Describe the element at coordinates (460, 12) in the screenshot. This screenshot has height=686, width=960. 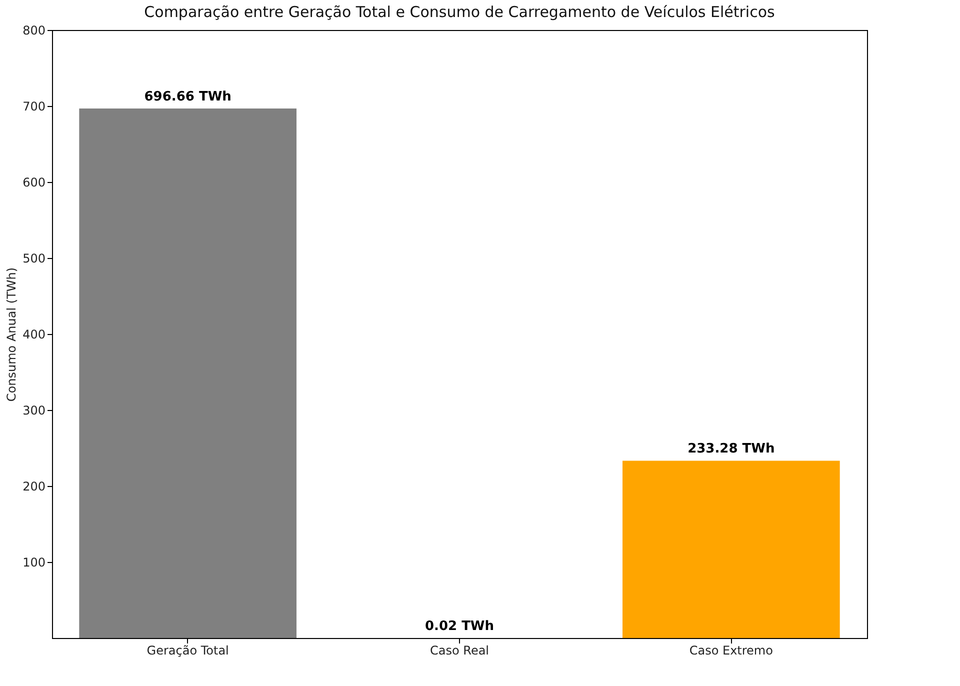
I see `chart-title: Comparação entre Geração Total e Consumo de Carregamento de Veículos Elétricos` at that location.